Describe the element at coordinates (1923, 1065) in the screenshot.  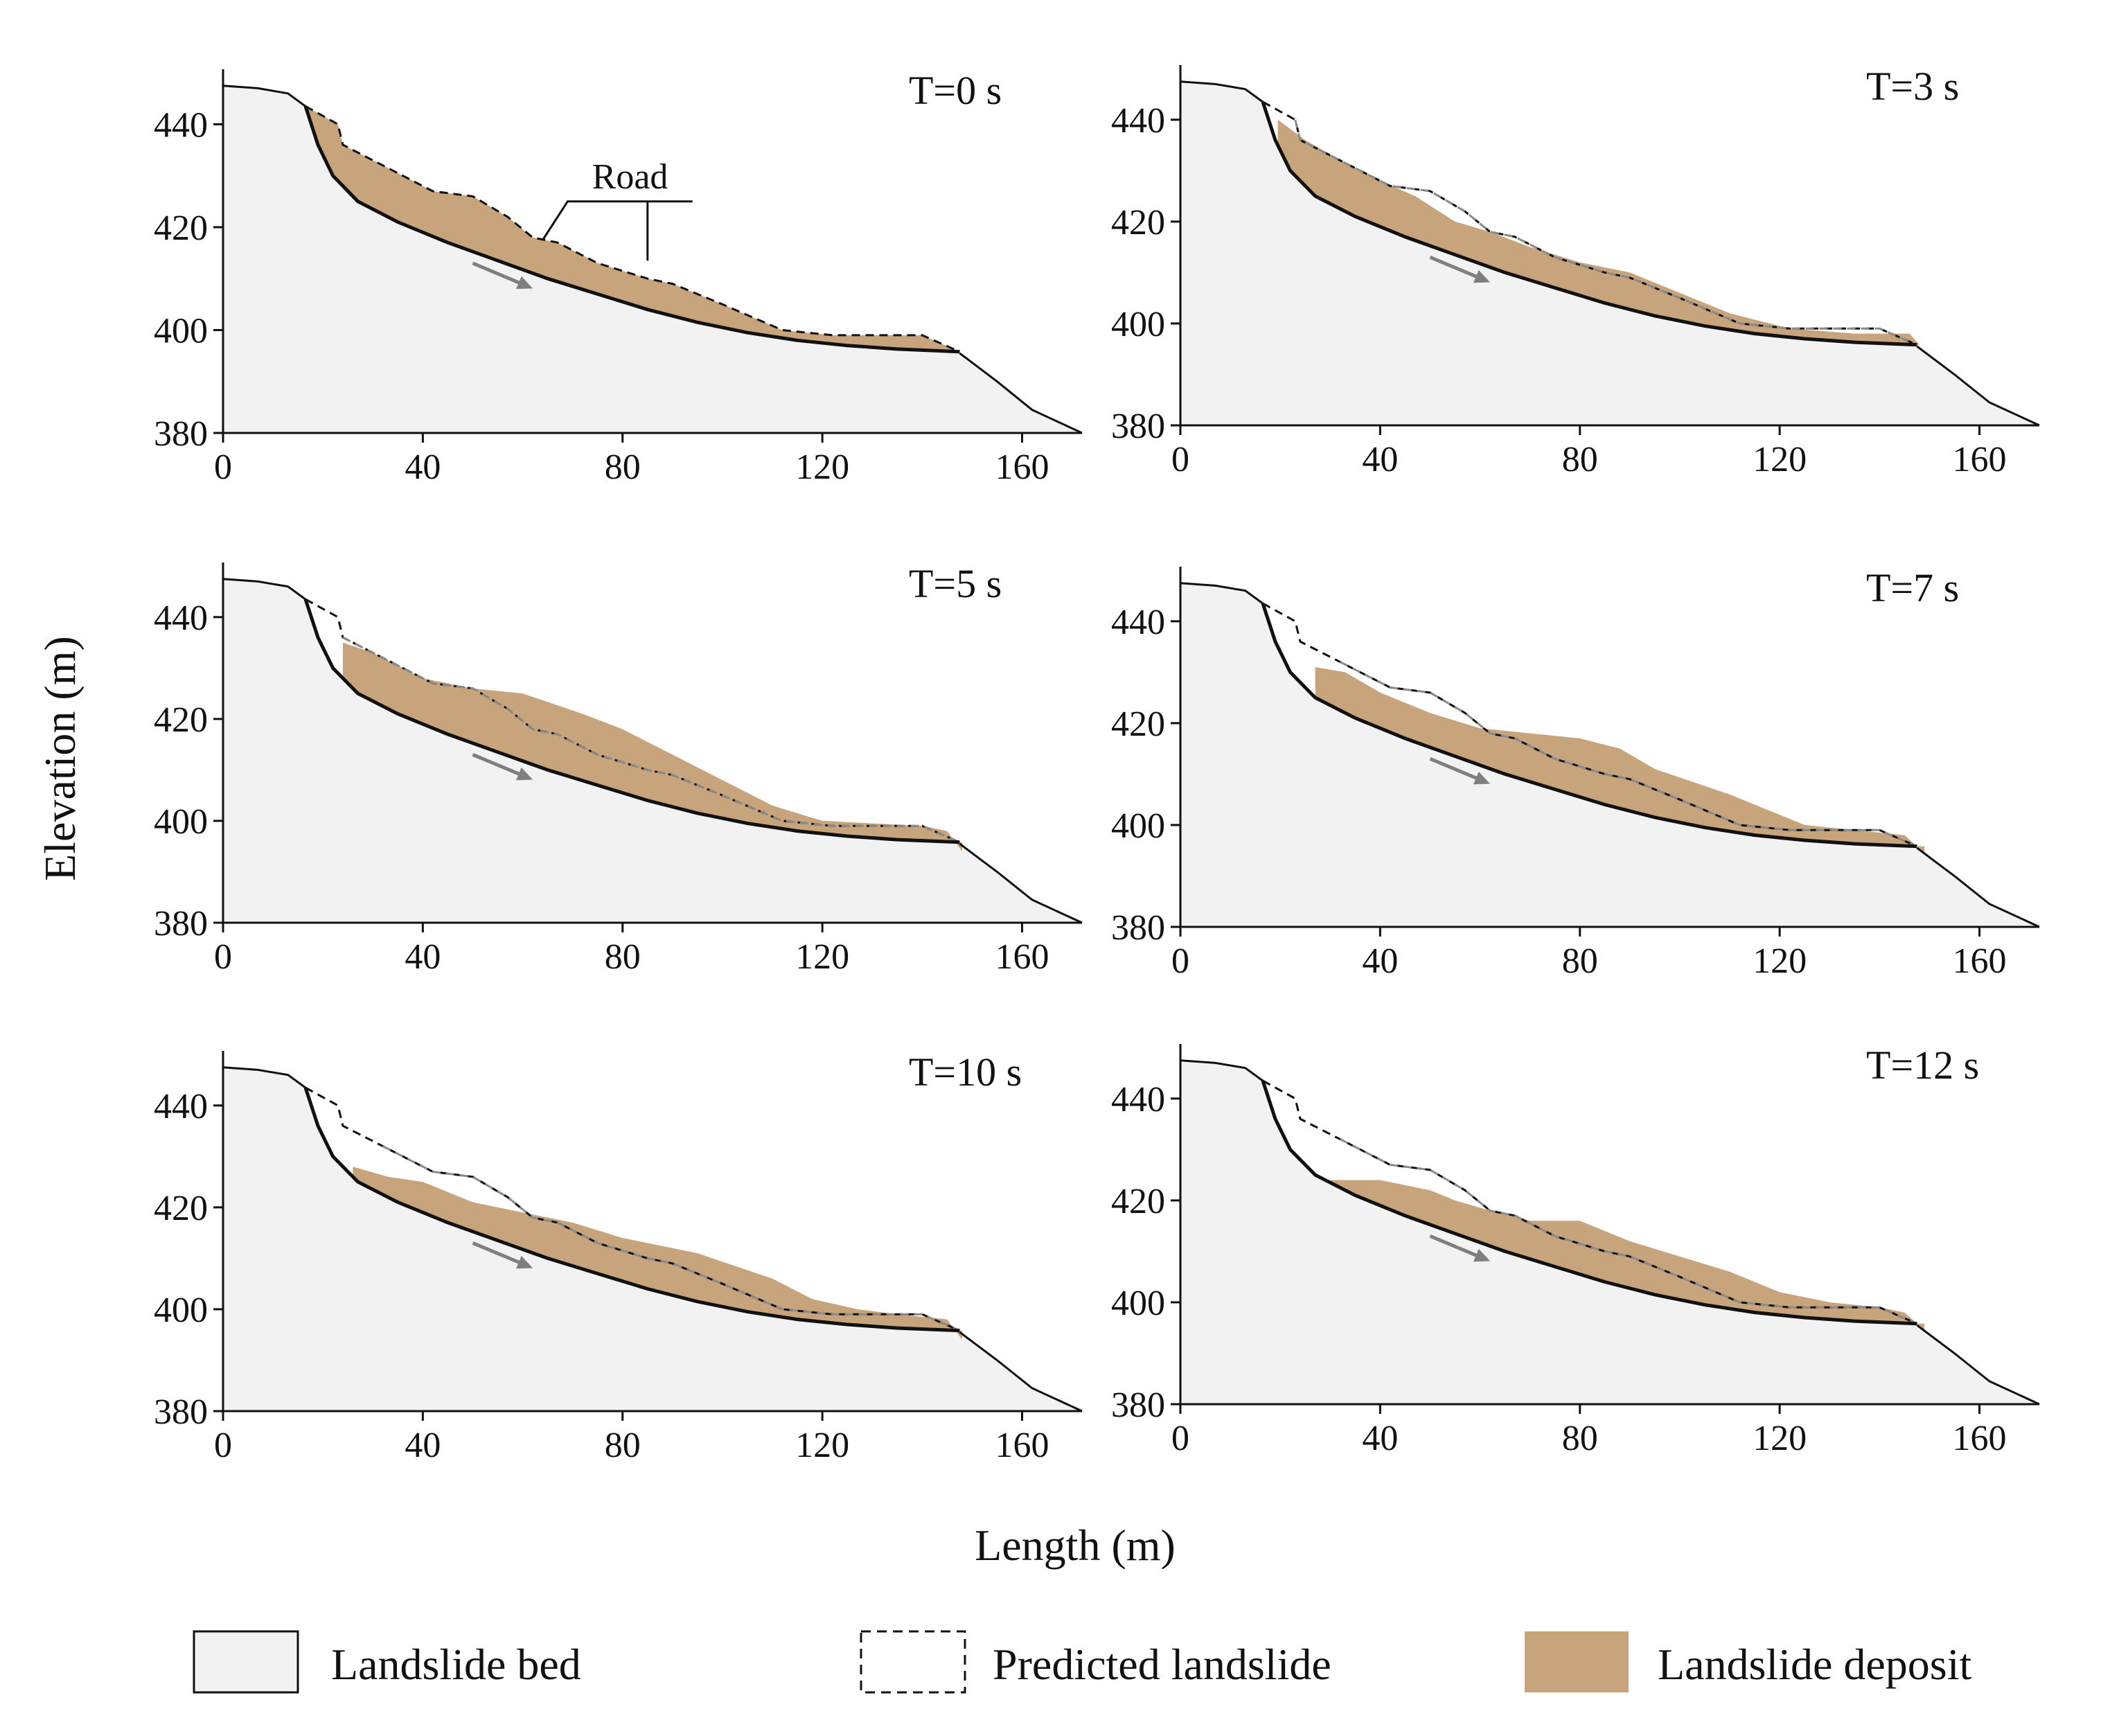
I see `panel-time-label: T=12 s` at that location.